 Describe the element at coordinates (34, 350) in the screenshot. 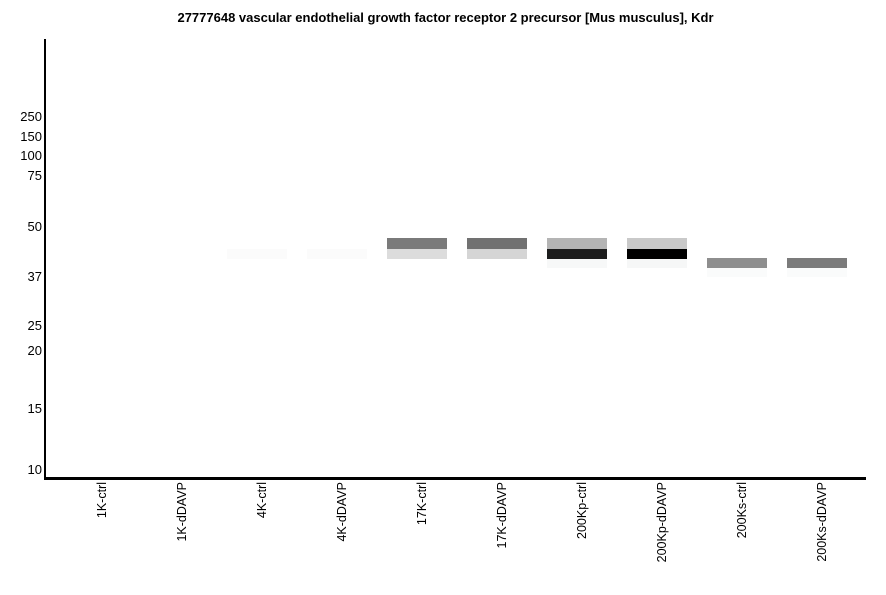

I see `y-tick-label-20: 20` at that location.